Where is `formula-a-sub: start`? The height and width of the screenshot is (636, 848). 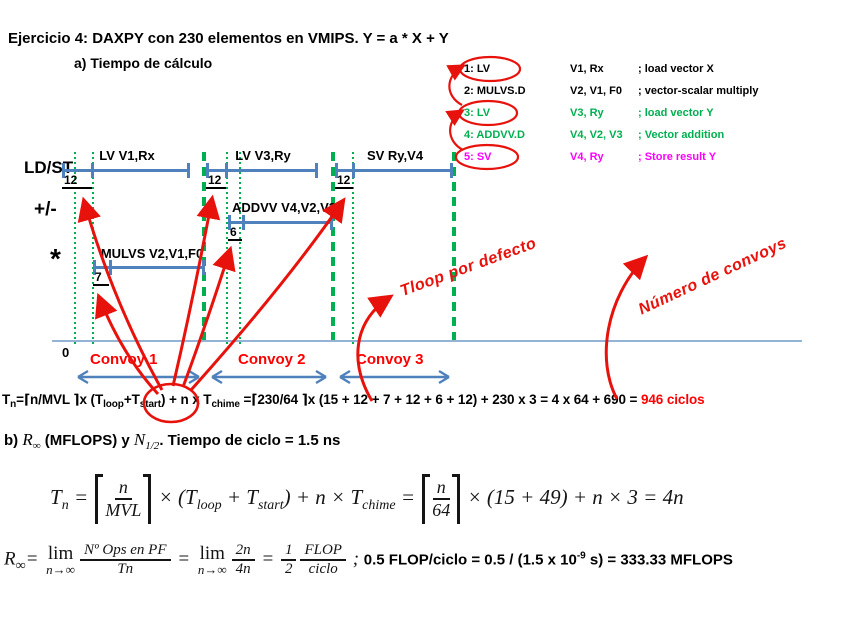 formula-a-sub: start is located at coordinates (150, 404).